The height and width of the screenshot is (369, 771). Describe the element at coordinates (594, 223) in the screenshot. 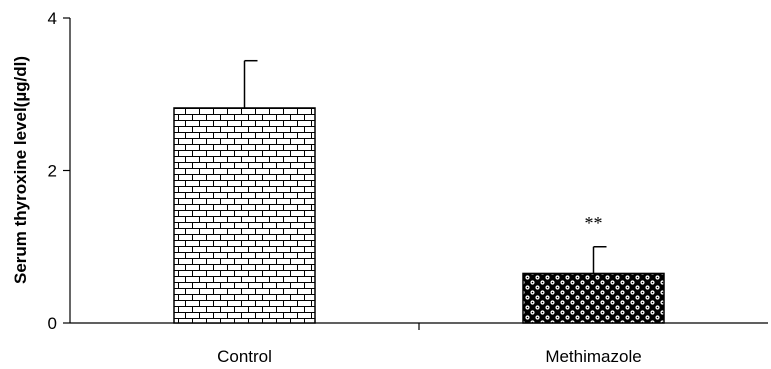

I see `significance-label: **` at that location.